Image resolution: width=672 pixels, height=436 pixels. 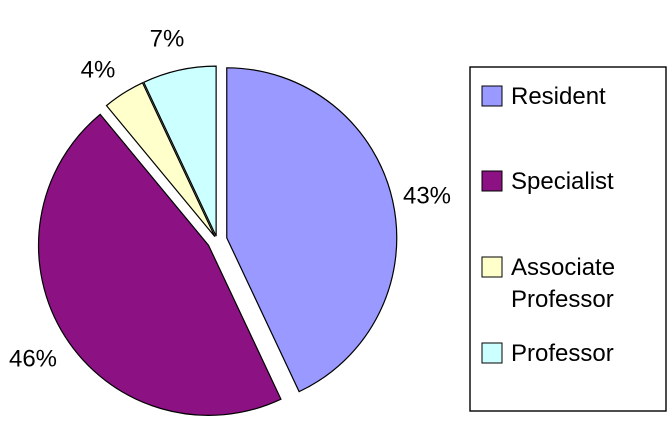 I want to click on legend-label-resident: Resident, so click(x=558, y=96).